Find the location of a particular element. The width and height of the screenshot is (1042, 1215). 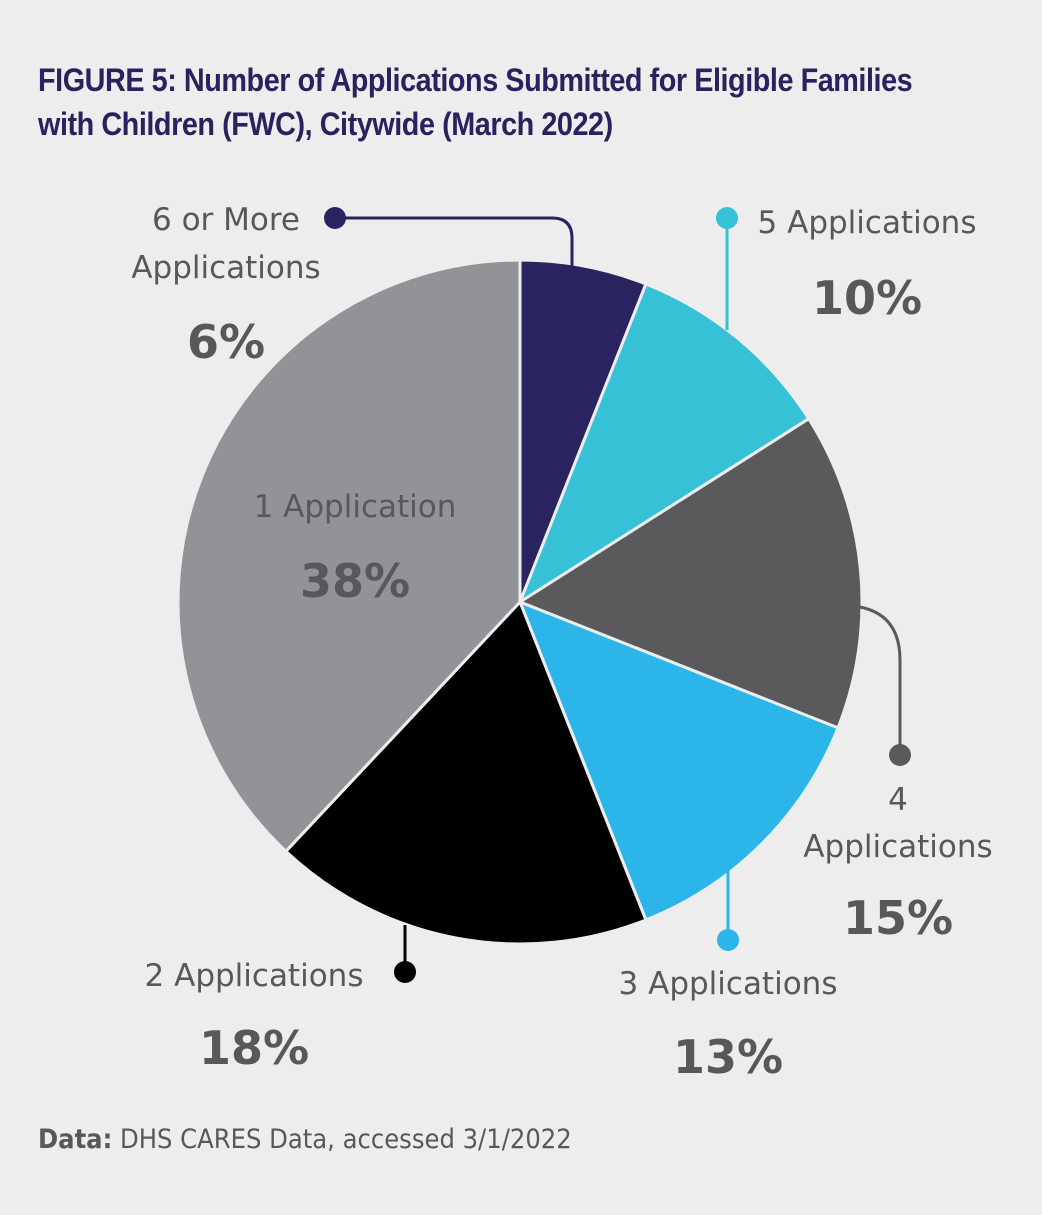

callout-dot-2-applications is located at coordinates (405, 972).